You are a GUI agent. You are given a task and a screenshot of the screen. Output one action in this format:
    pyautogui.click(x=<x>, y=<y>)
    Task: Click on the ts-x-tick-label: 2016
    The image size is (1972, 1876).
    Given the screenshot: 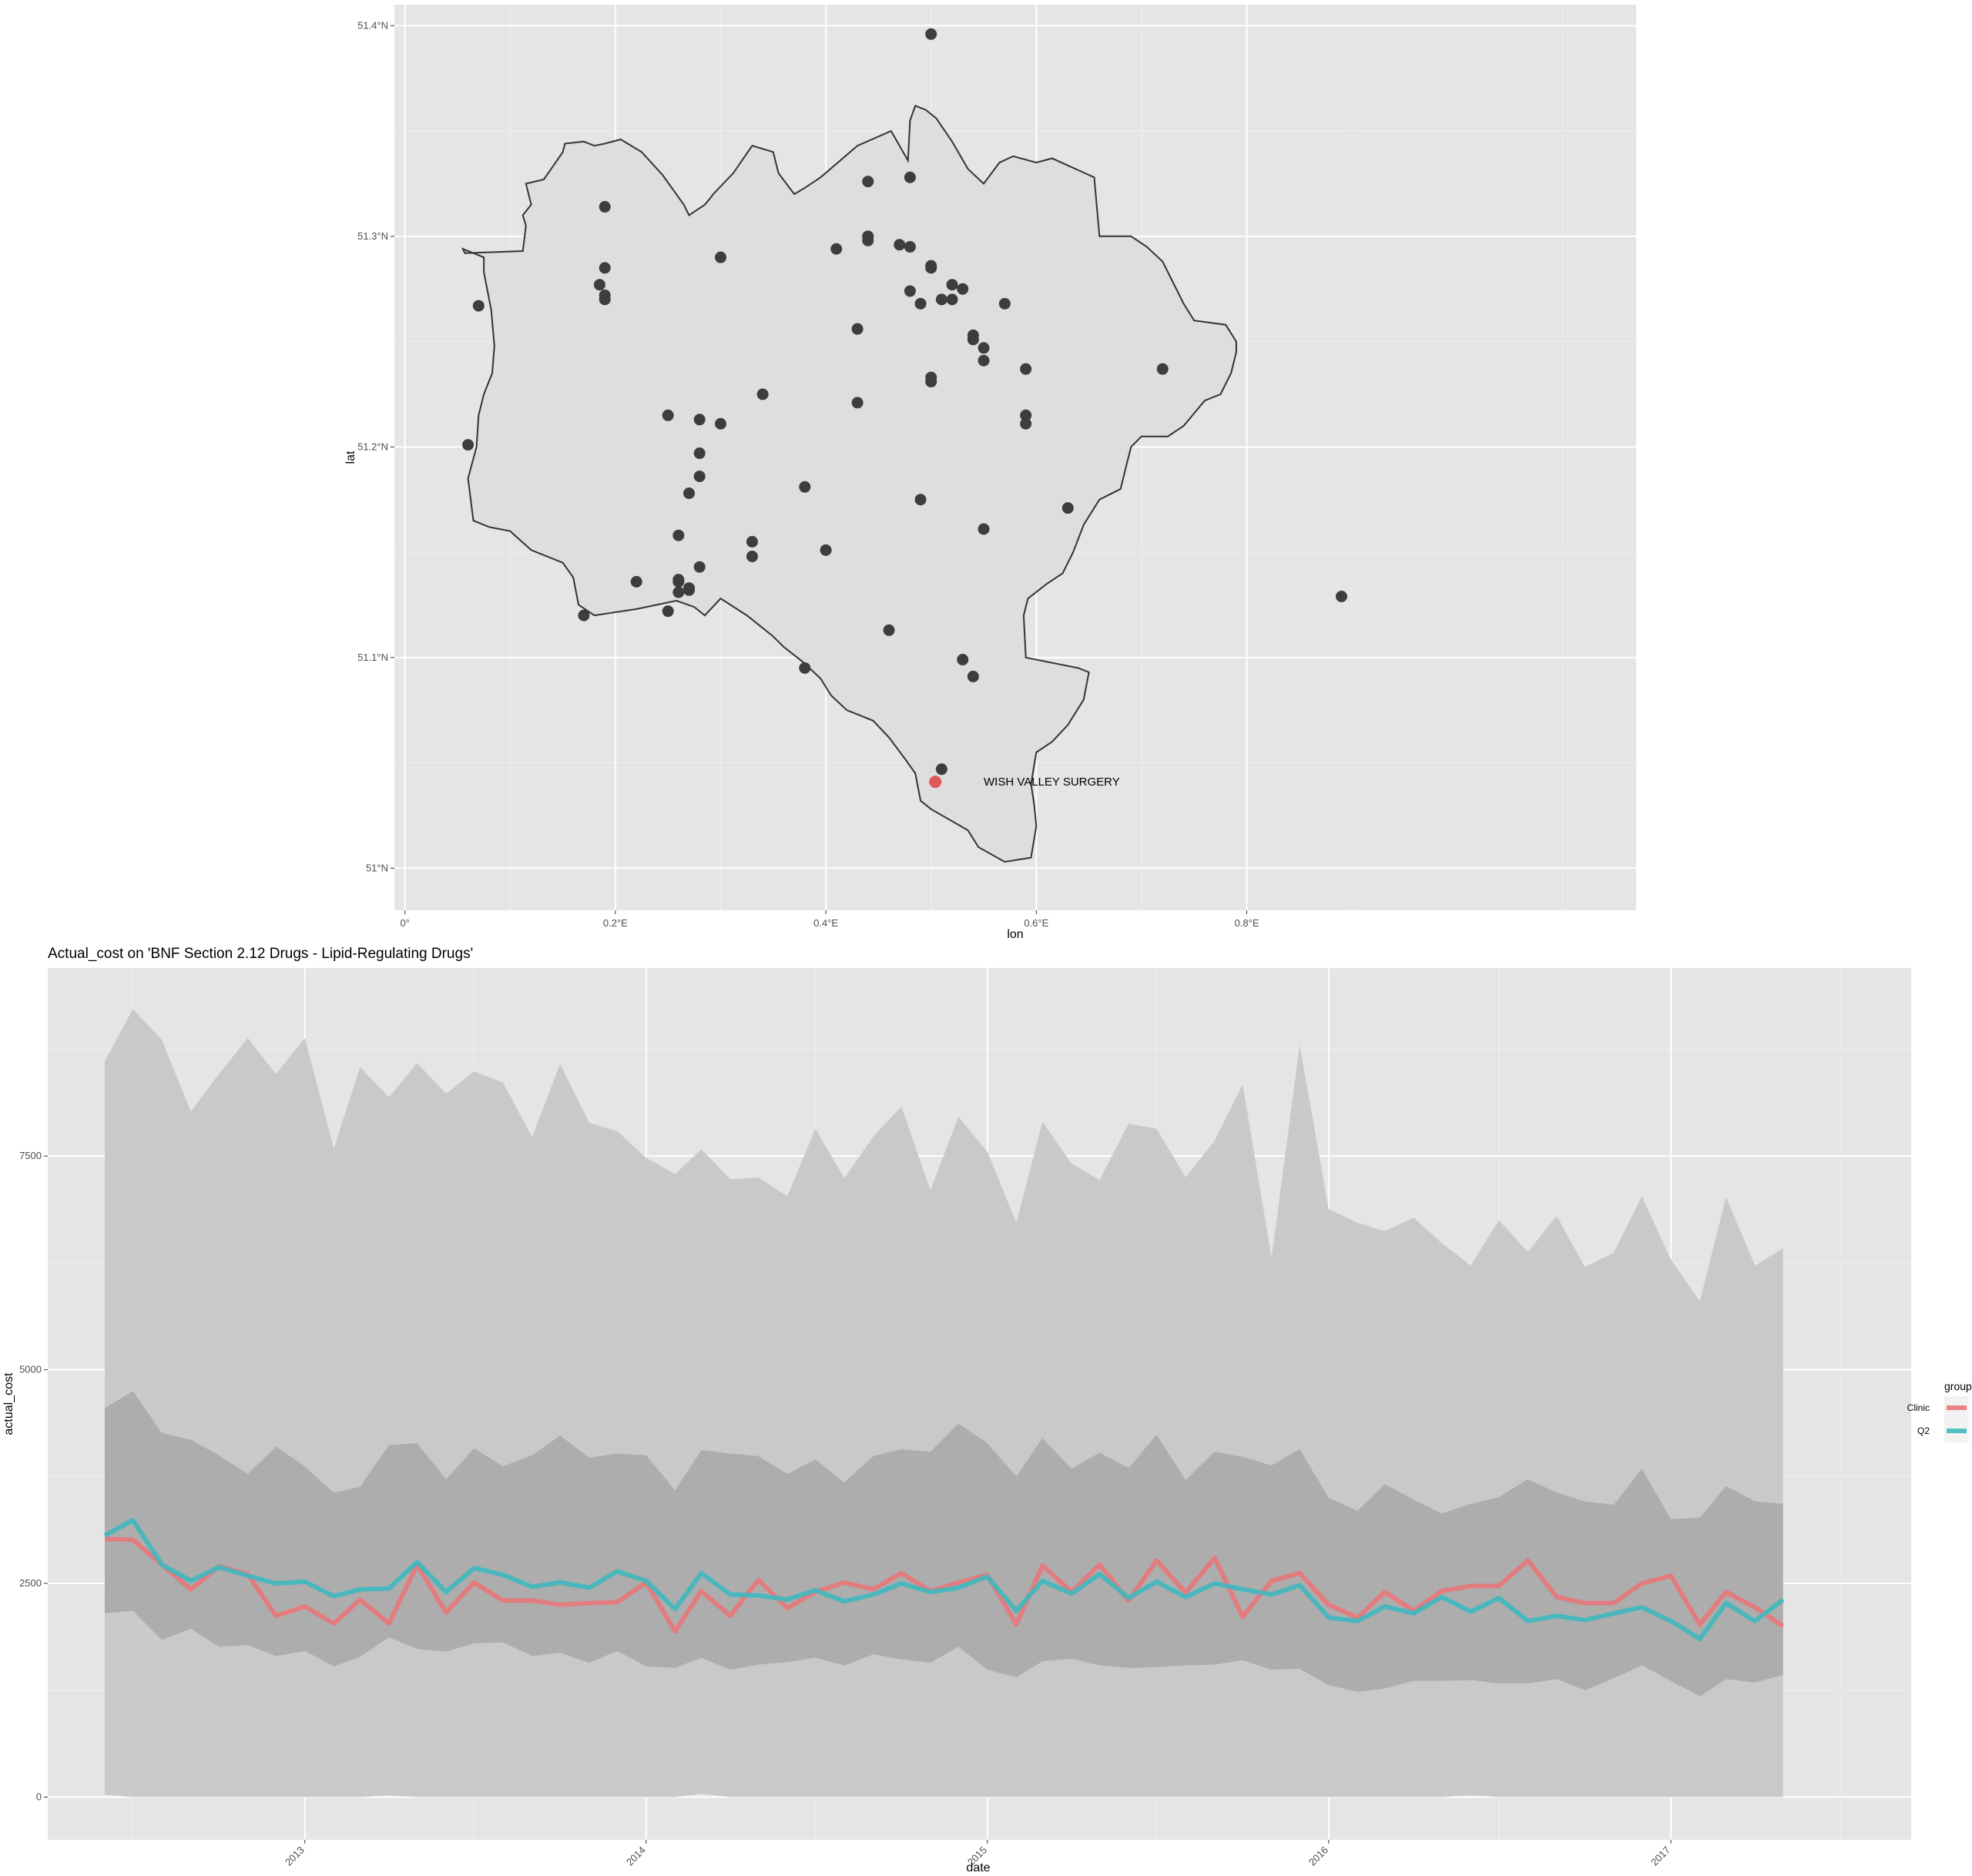 What is the action you would take?
    pyautogui.click(x=1318, y=1856)
    